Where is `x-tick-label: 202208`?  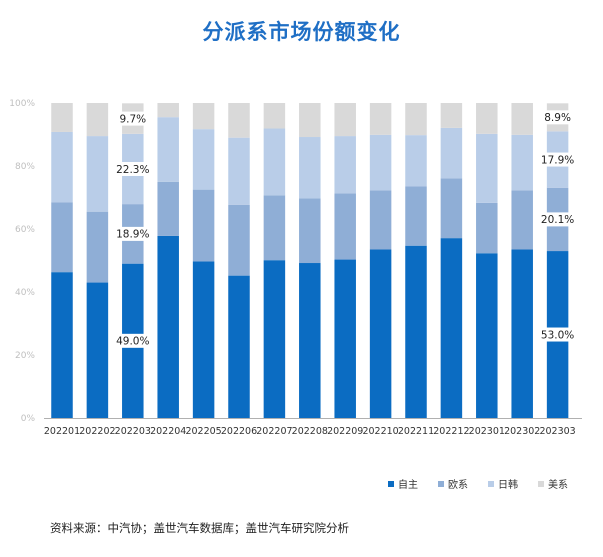 x-tick-label: 202208 is located at coordinates (310, 431).